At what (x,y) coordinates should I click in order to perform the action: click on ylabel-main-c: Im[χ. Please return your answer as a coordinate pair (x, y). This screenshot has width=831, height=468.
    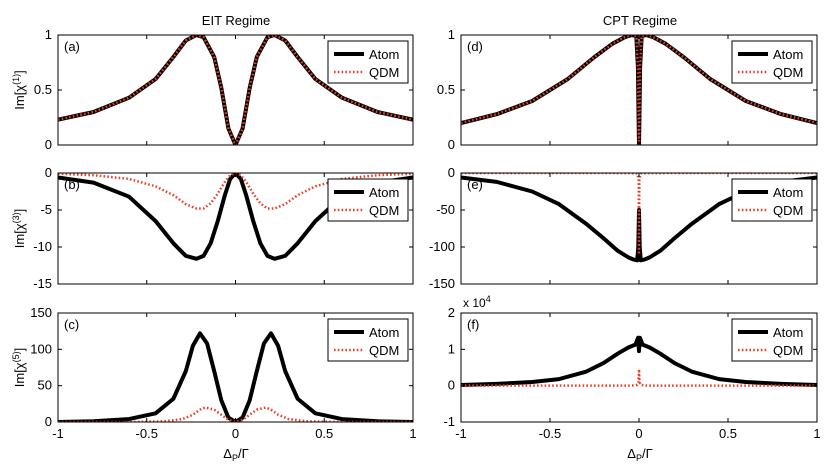
    Looking at the image, I should click on (19, 374).